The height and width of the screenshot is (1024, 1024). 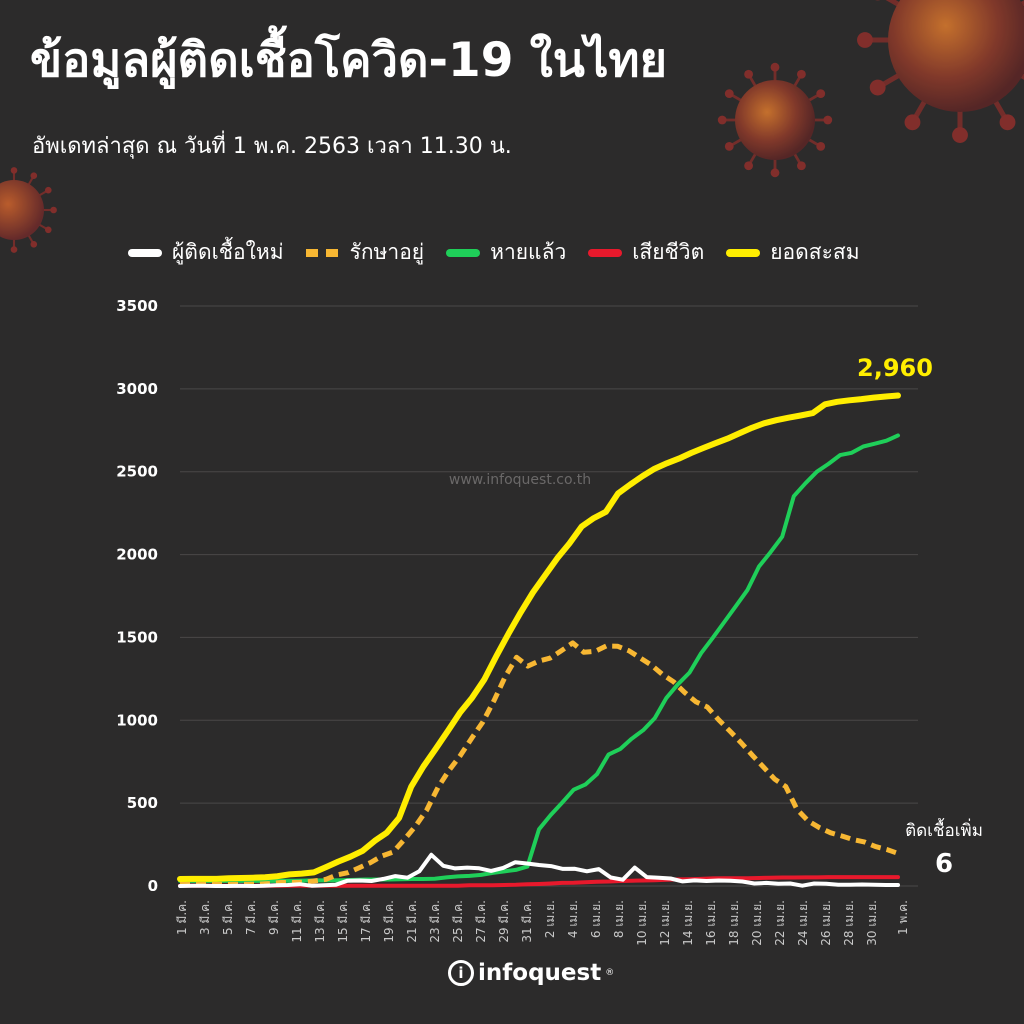 I want to click on legend-swatch-cumulative, so click(x=743, y=252).